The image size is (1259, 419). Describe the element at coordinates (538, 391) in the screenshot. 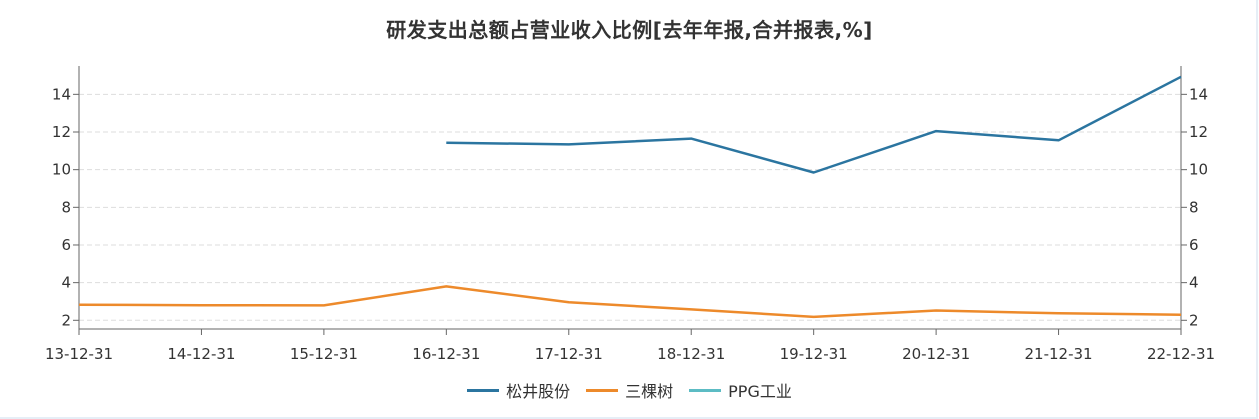

I see `legend-label: 松井股份` at that location.